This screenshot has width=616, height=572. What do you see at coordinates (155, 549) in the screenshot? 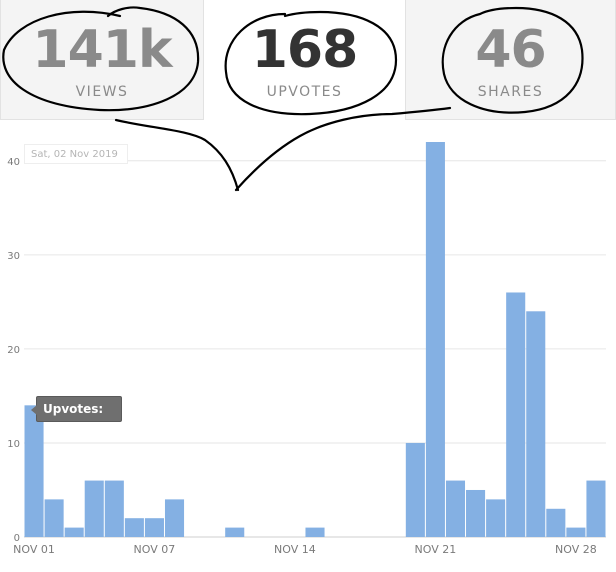
I see `x-tick-label: NOV 07` at bounding box center [155, 549].